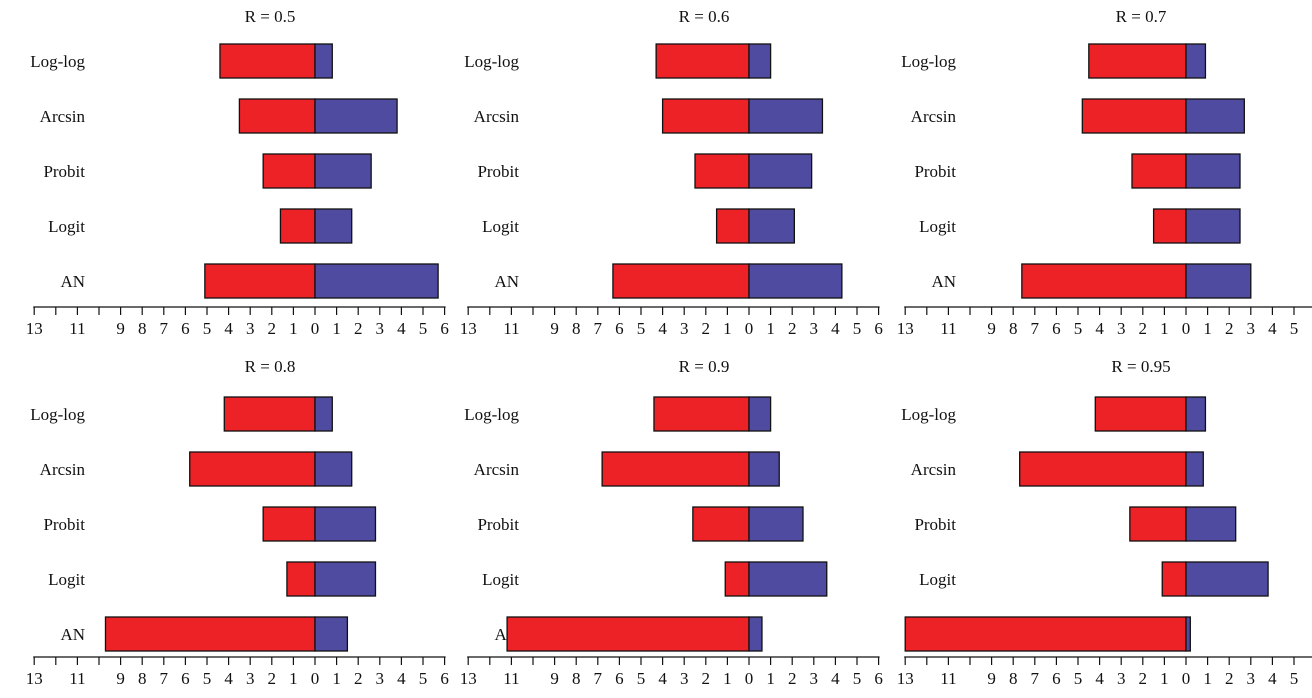  I want to click on chart-title: R = 0.9, so click(704, 366).